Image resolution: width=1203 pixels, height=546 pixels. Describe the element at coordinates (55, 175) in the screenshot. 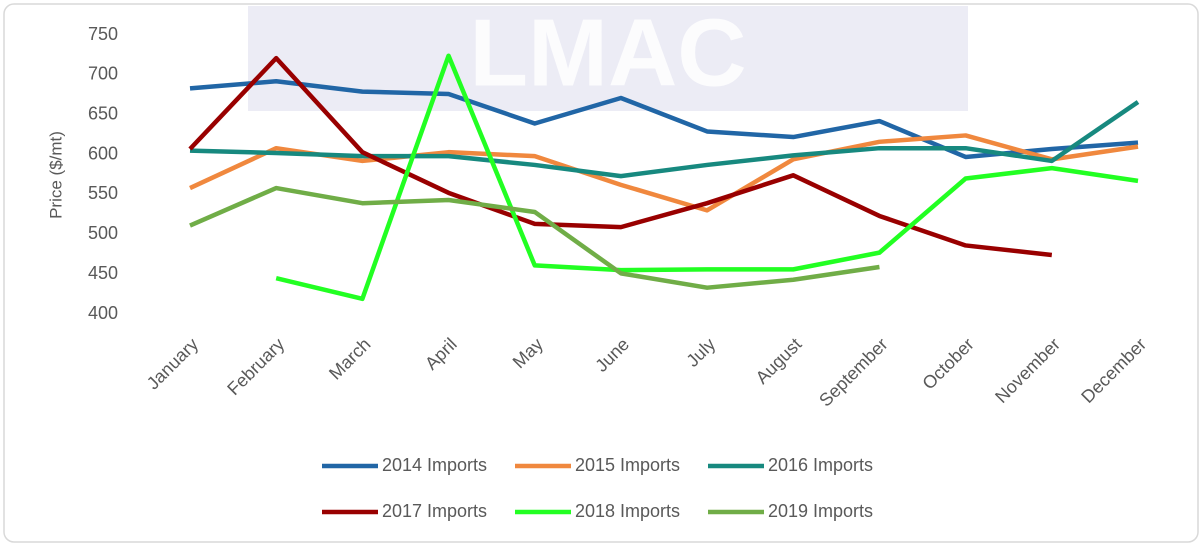

I see `y-axis-title: Price ($/mt)` at that location.